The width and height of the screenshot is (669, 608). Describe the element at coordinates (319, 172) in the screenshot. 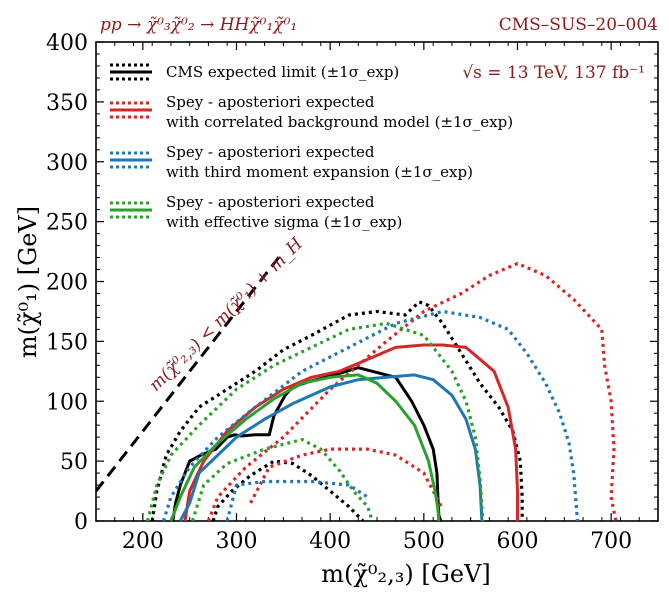

I see `legend-label-line2: with third moment expansion (±1σ_exp)` at that location.